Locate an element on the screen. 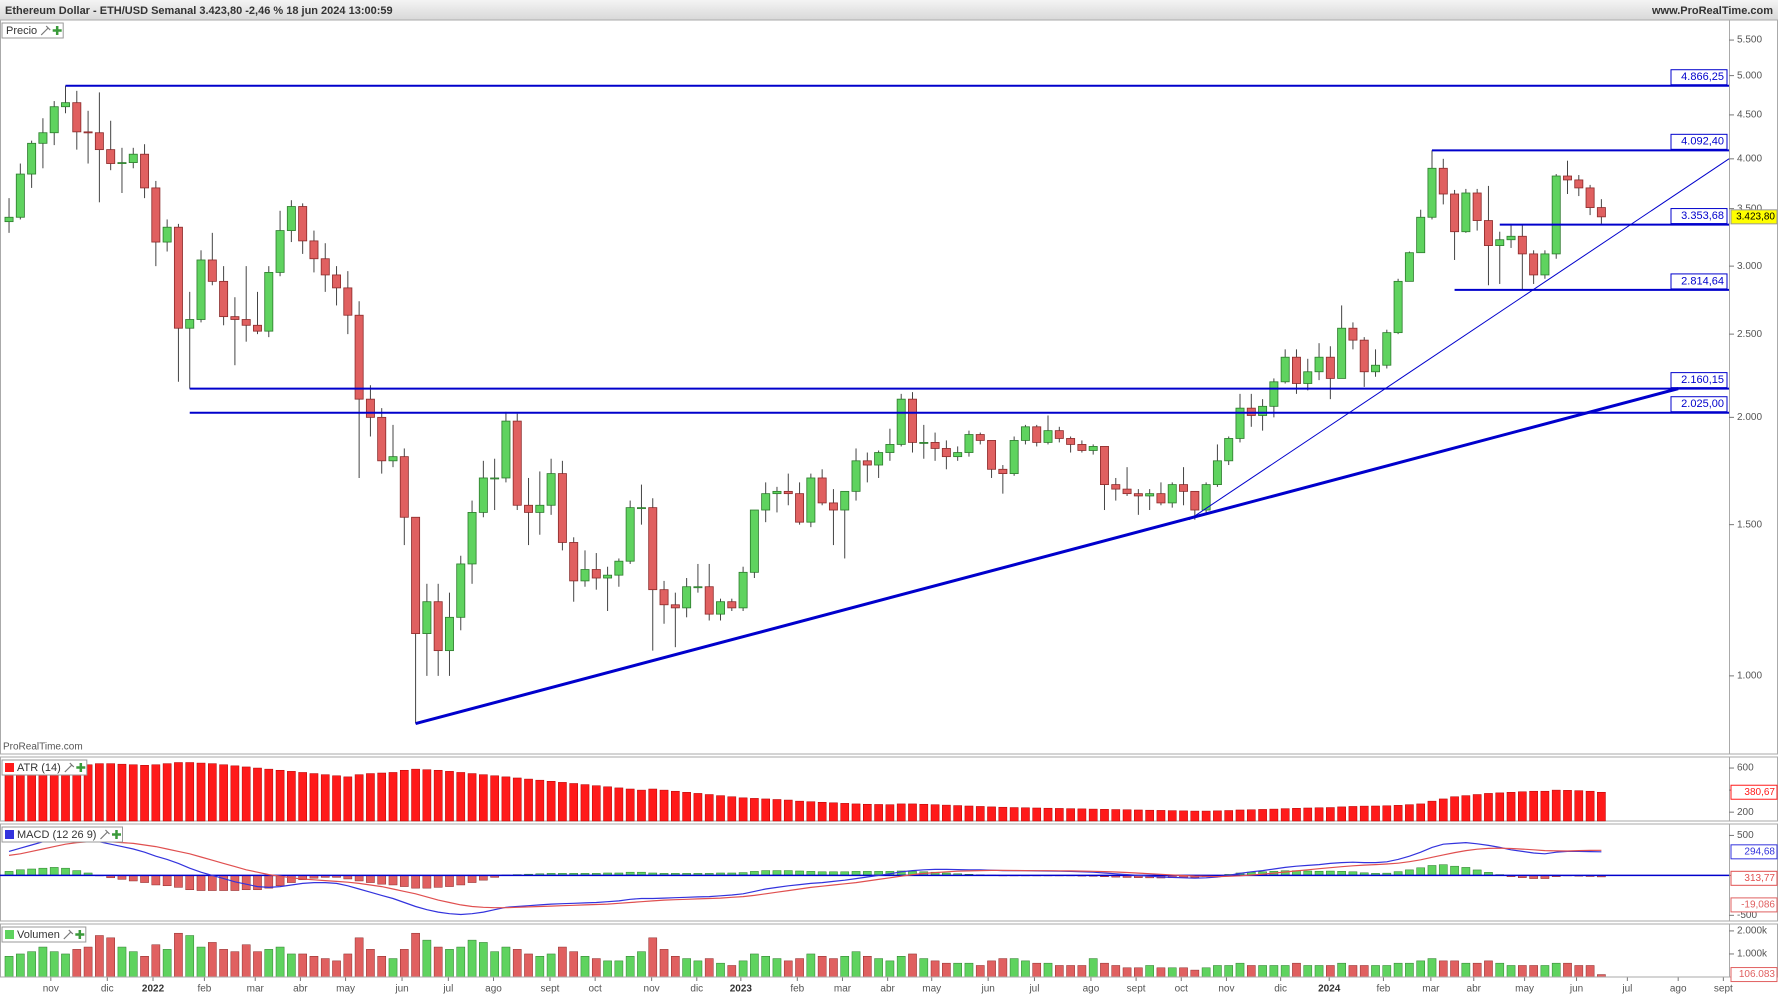 The height and width of the screenshot is (1000, 1778). x-tick-label: abr is located at coordinates (1474, 989).